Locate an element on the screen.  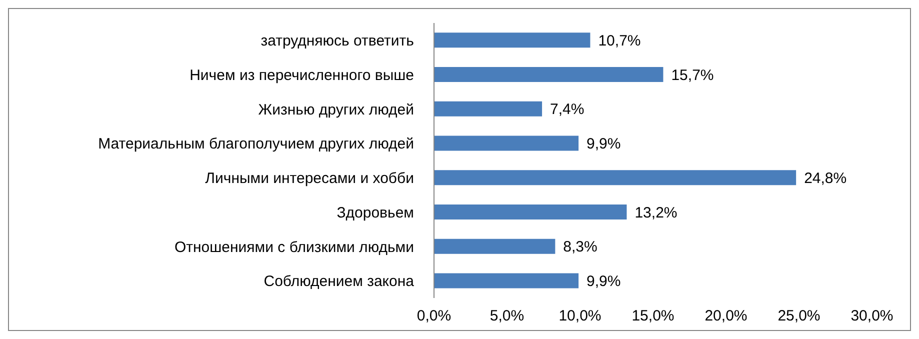
y-tick-label: затрудняюсь ответить is located at coordinates (337, 41).